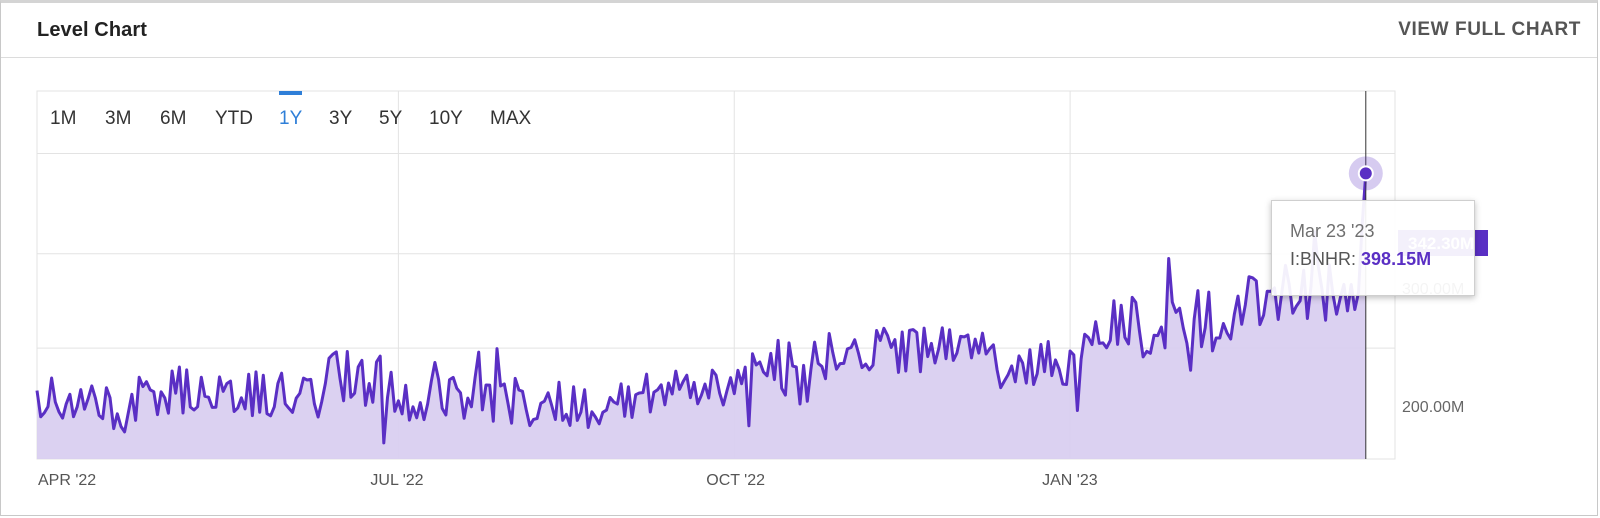 The width and height of the screenshot is (1600, 518). I want to click on chart-title: Level Chart, so click(92, 30).